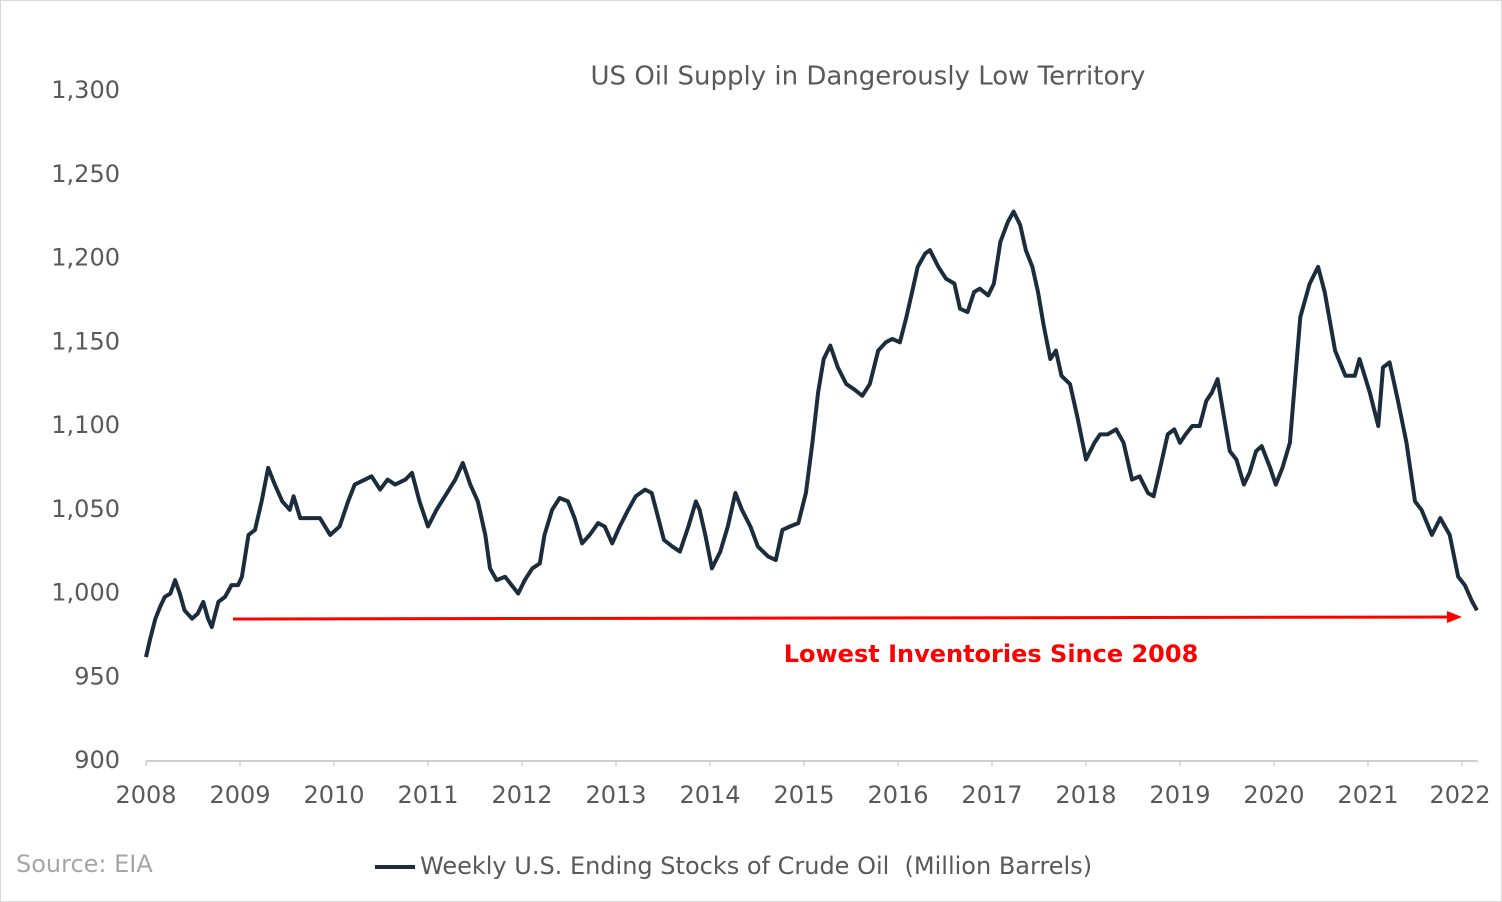 This screenshot has width=1502, height=902. I want to click on y-tick-label: 1,050, so click(85, 509).